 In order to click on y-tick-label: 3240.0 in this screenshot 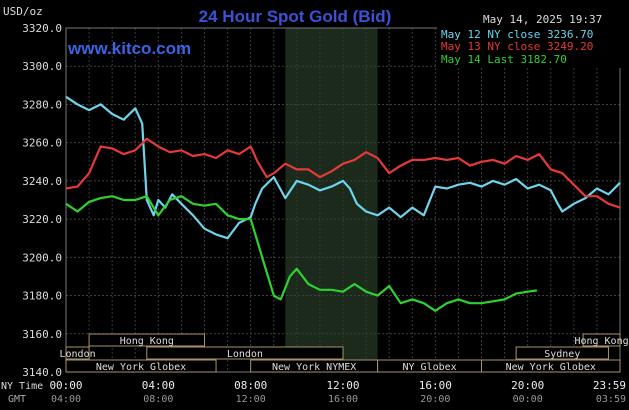, I will do `click(42, 181)`.